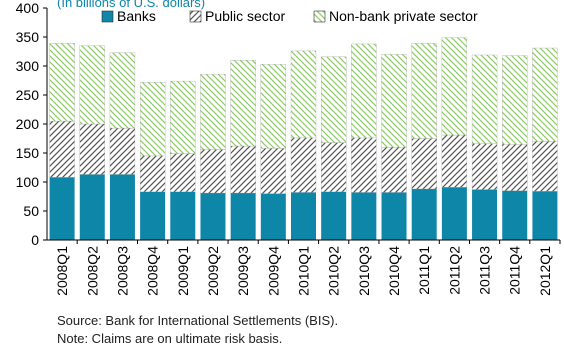 The image size is (564, 350). I want to click on y-tick-label: 150, so click(28, 153).